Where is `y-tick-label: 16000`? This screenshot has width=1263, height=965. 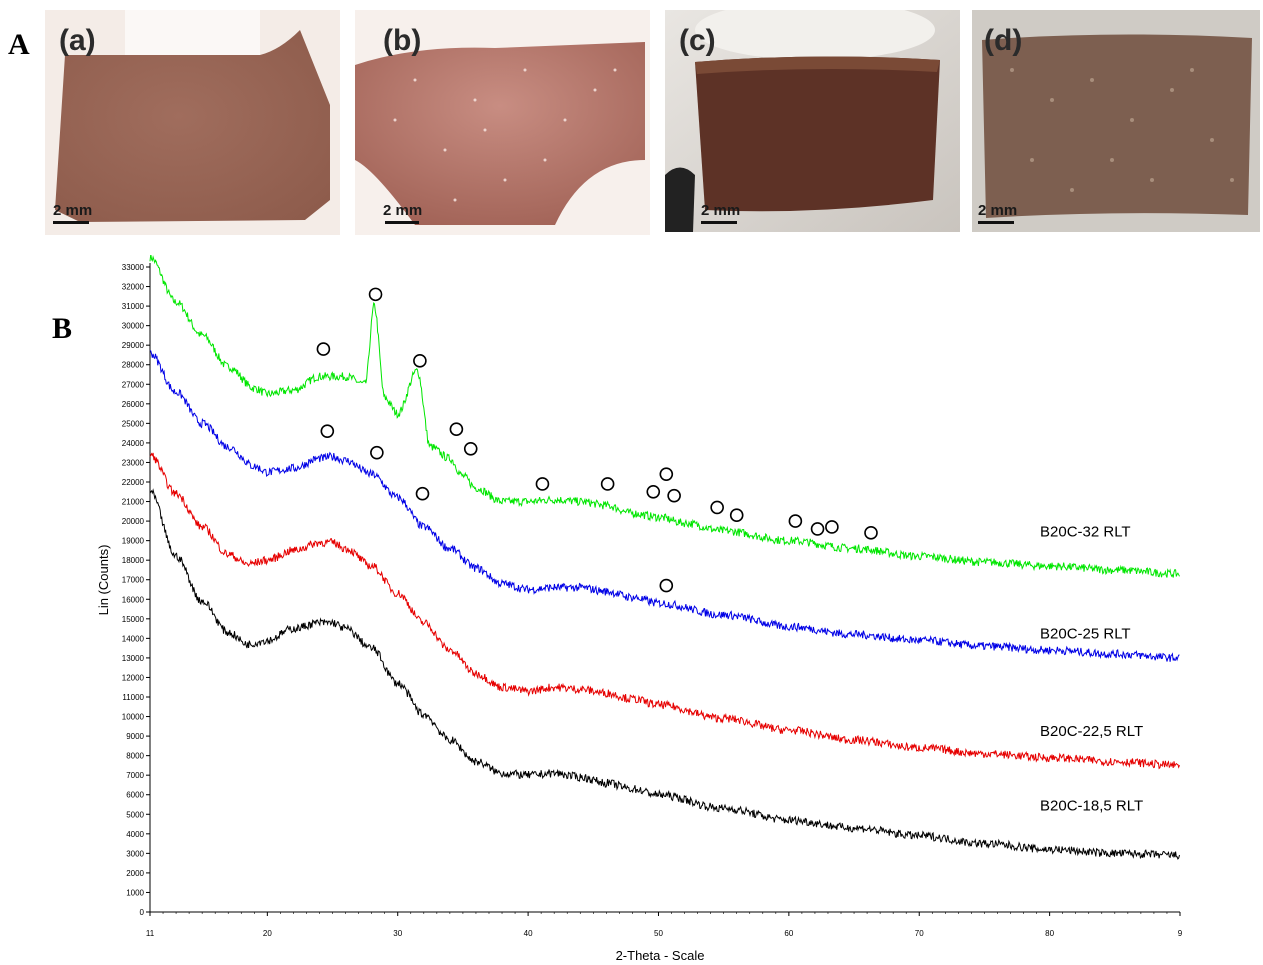 y-tick-label: 16000 is located at coordinates (133, 599).